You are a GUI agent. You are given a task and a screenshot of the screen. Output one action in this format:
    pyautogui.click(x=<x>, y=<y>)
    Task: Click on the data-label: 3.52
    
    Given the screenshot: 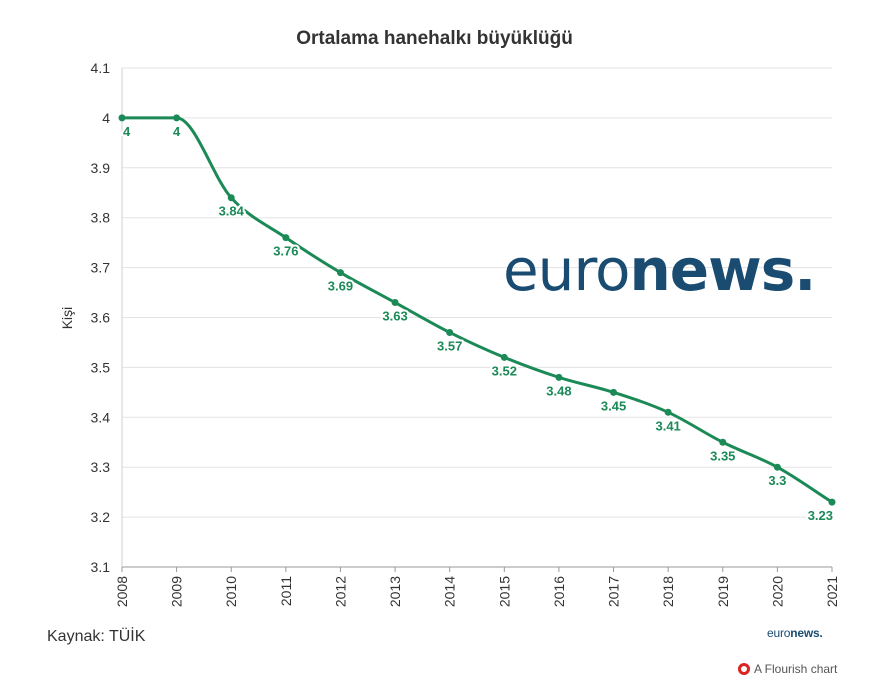 What is the action you would take?
    pyautogui.click(x=504, y=370)
    